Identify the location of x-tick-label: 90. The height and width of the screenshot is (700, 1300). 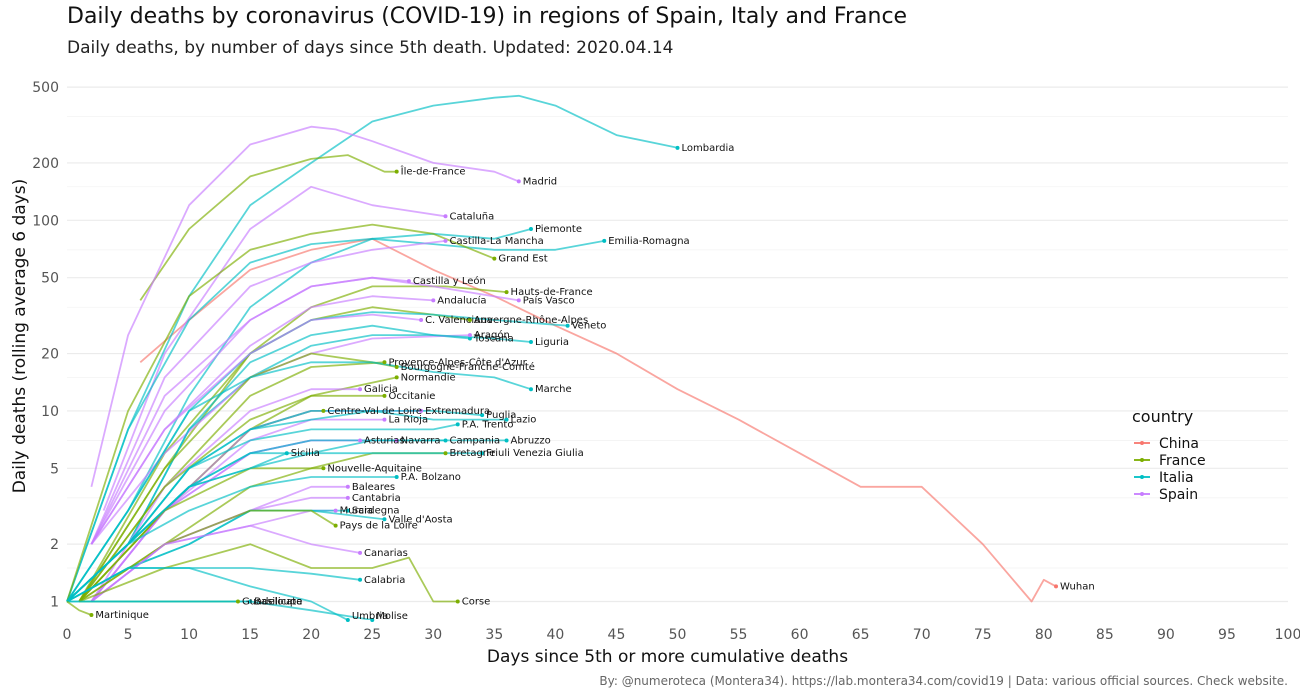
(1166, 635).